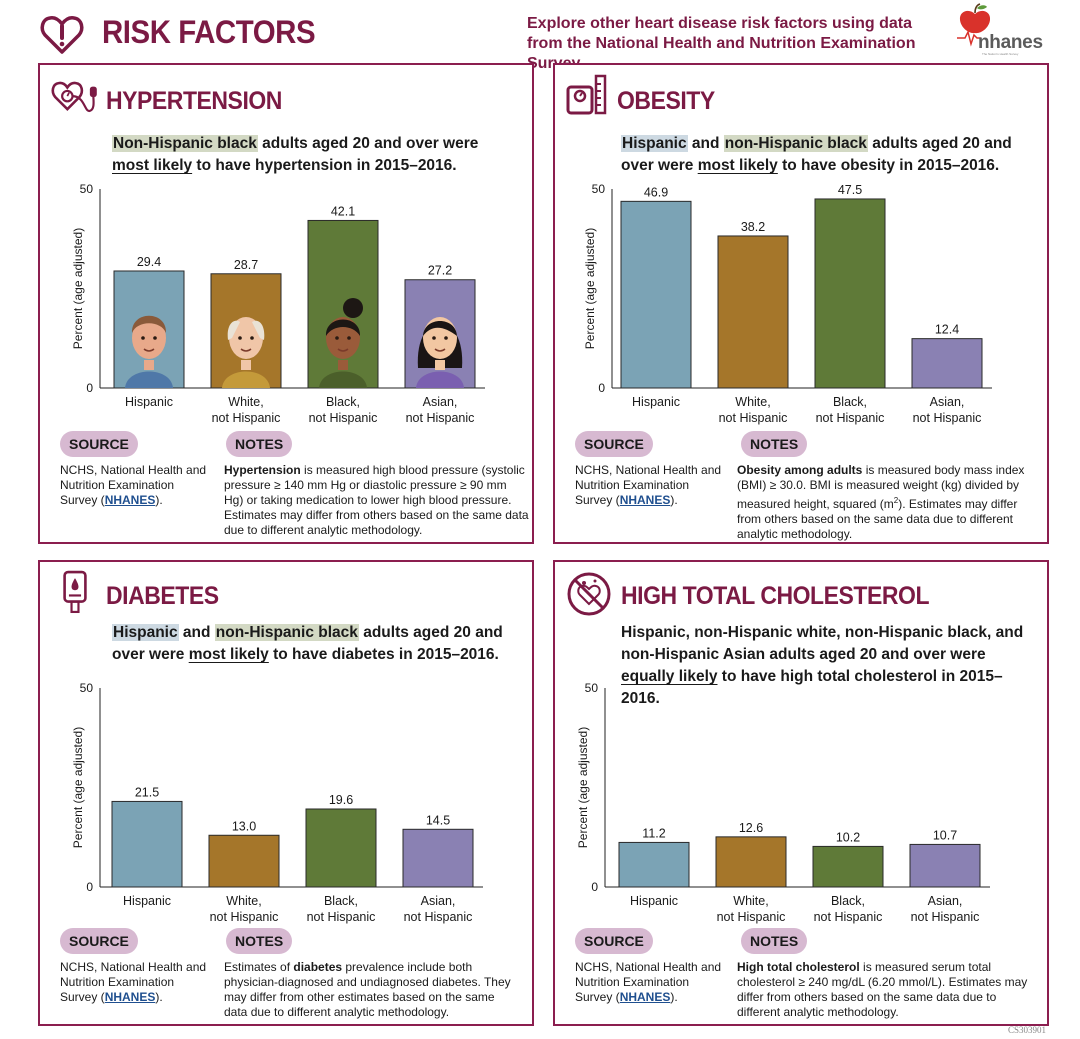 The height and width of the screenshot is (1039, 1080). What do you see at coordinates (775, 596) in the screenshot?
I see `panel-title: HIGH TOTAL CHOLESTEROL` at bounding box center [775, 596].